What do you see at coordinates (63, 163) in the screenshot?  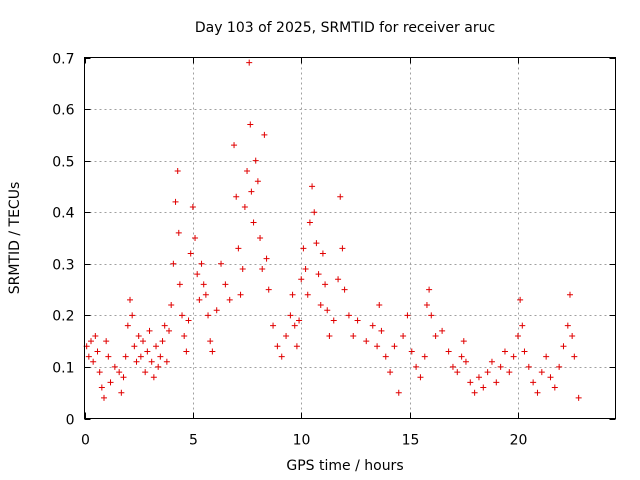 I see `y-tick-label: 0.5` at bounding box center [63, 163].